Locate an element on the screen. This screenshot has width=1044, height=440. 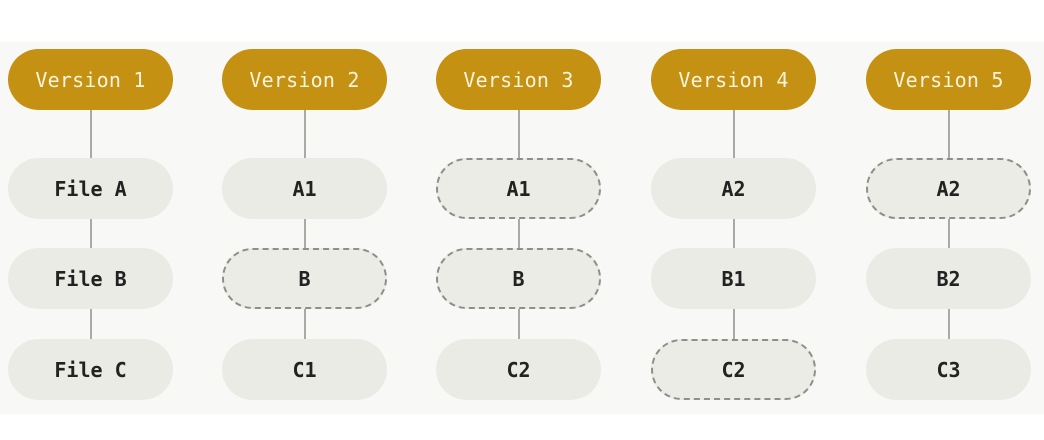
file-node: B1 is located at coordinates (733, 278).